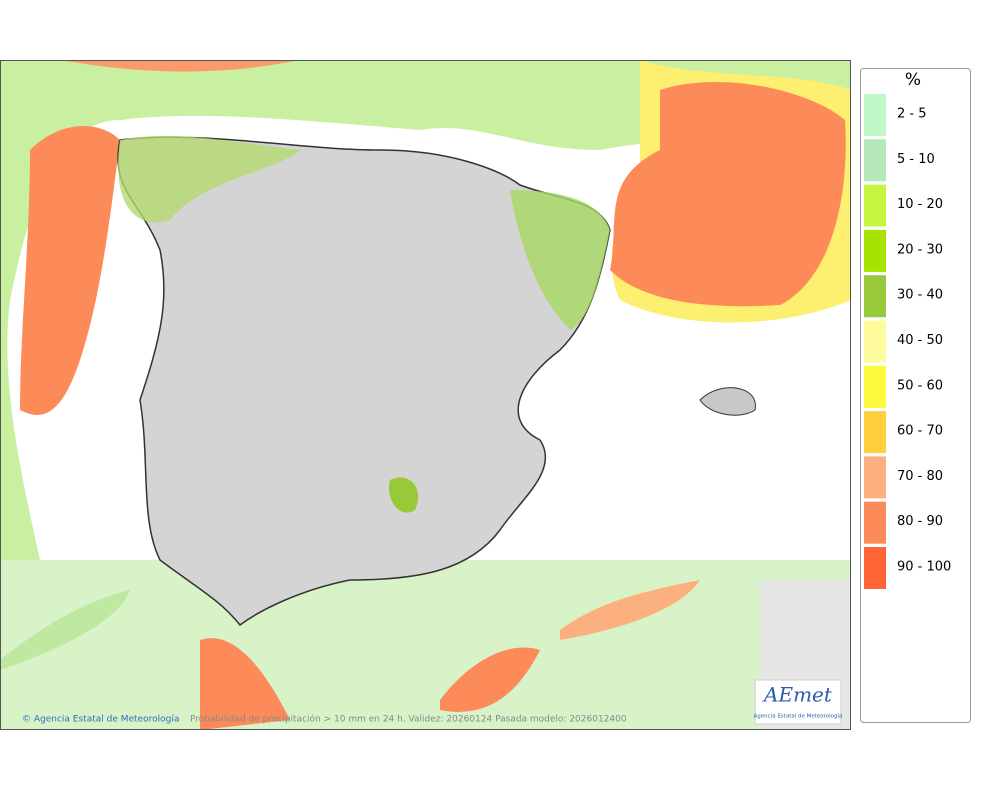 The width and height of the screenshot is (1000, 794). I want to click on legend-label: 10 - 20, so click(920, 204).